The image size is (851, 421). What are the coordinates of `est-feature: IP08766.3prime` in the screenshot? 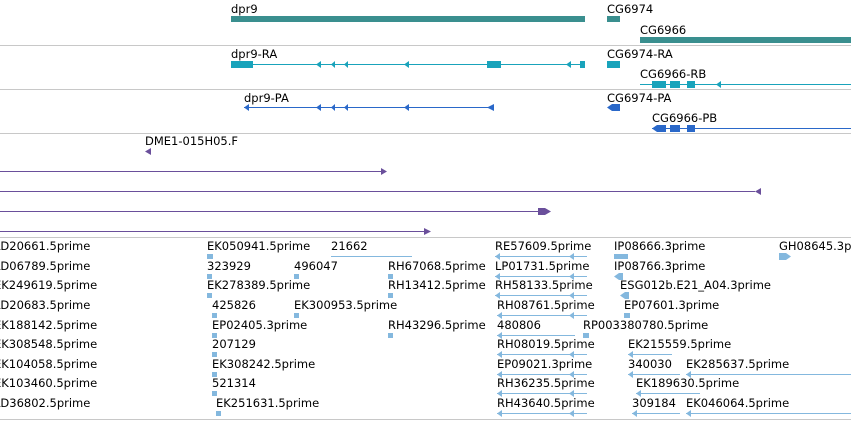 It's located at (659, 269).